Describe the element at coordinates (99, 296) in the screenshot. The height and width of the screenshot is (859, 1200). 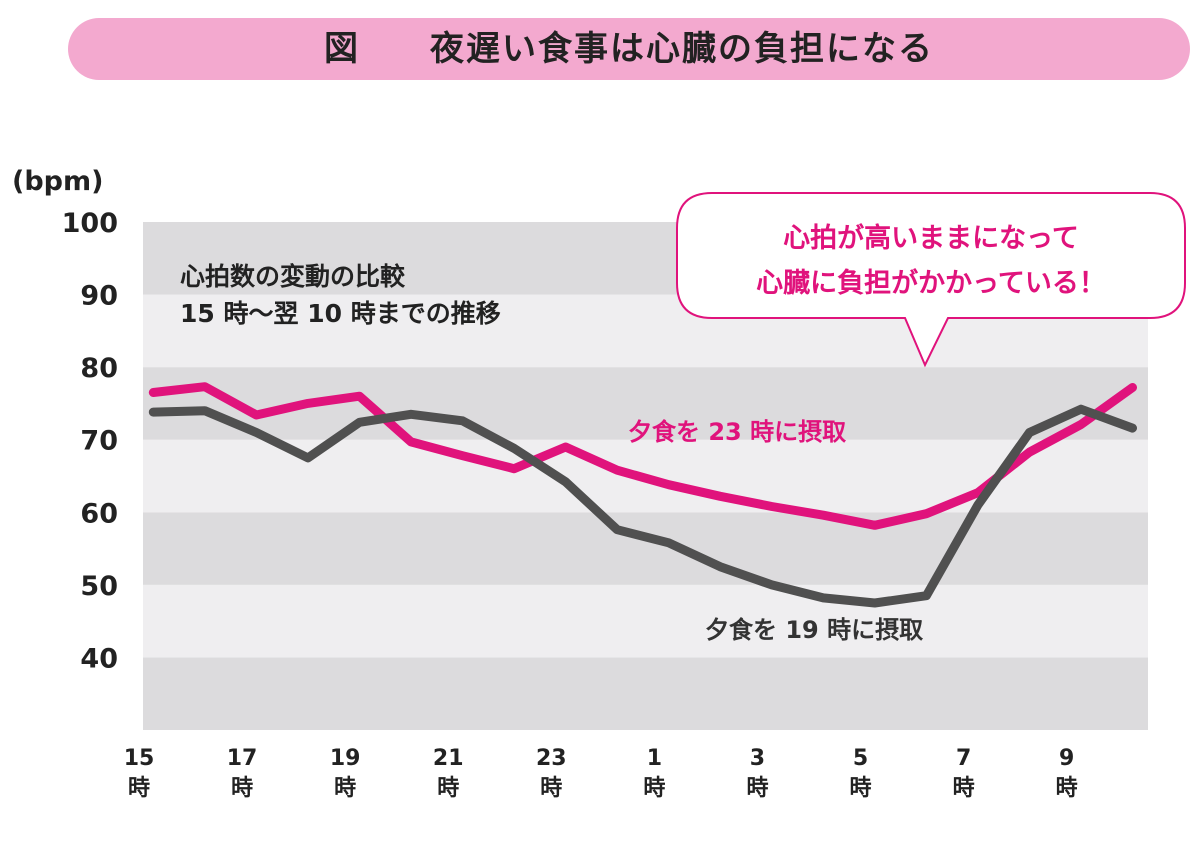
I see `y-tick-label: 90` at that location.